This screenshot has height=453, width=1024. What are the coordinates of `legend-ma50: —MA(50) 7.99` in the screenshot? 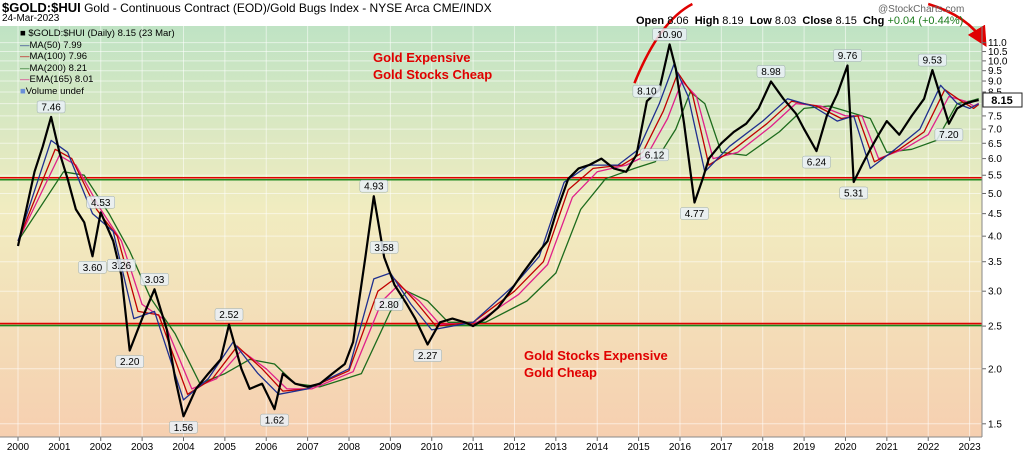 It's located at (51, 45).